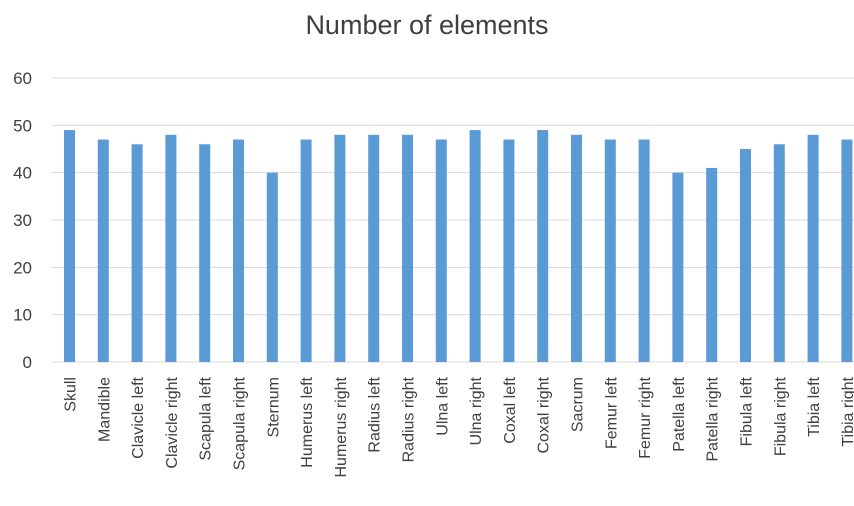  I want to click on x-tick-label: Mandible, so click(104, 409).